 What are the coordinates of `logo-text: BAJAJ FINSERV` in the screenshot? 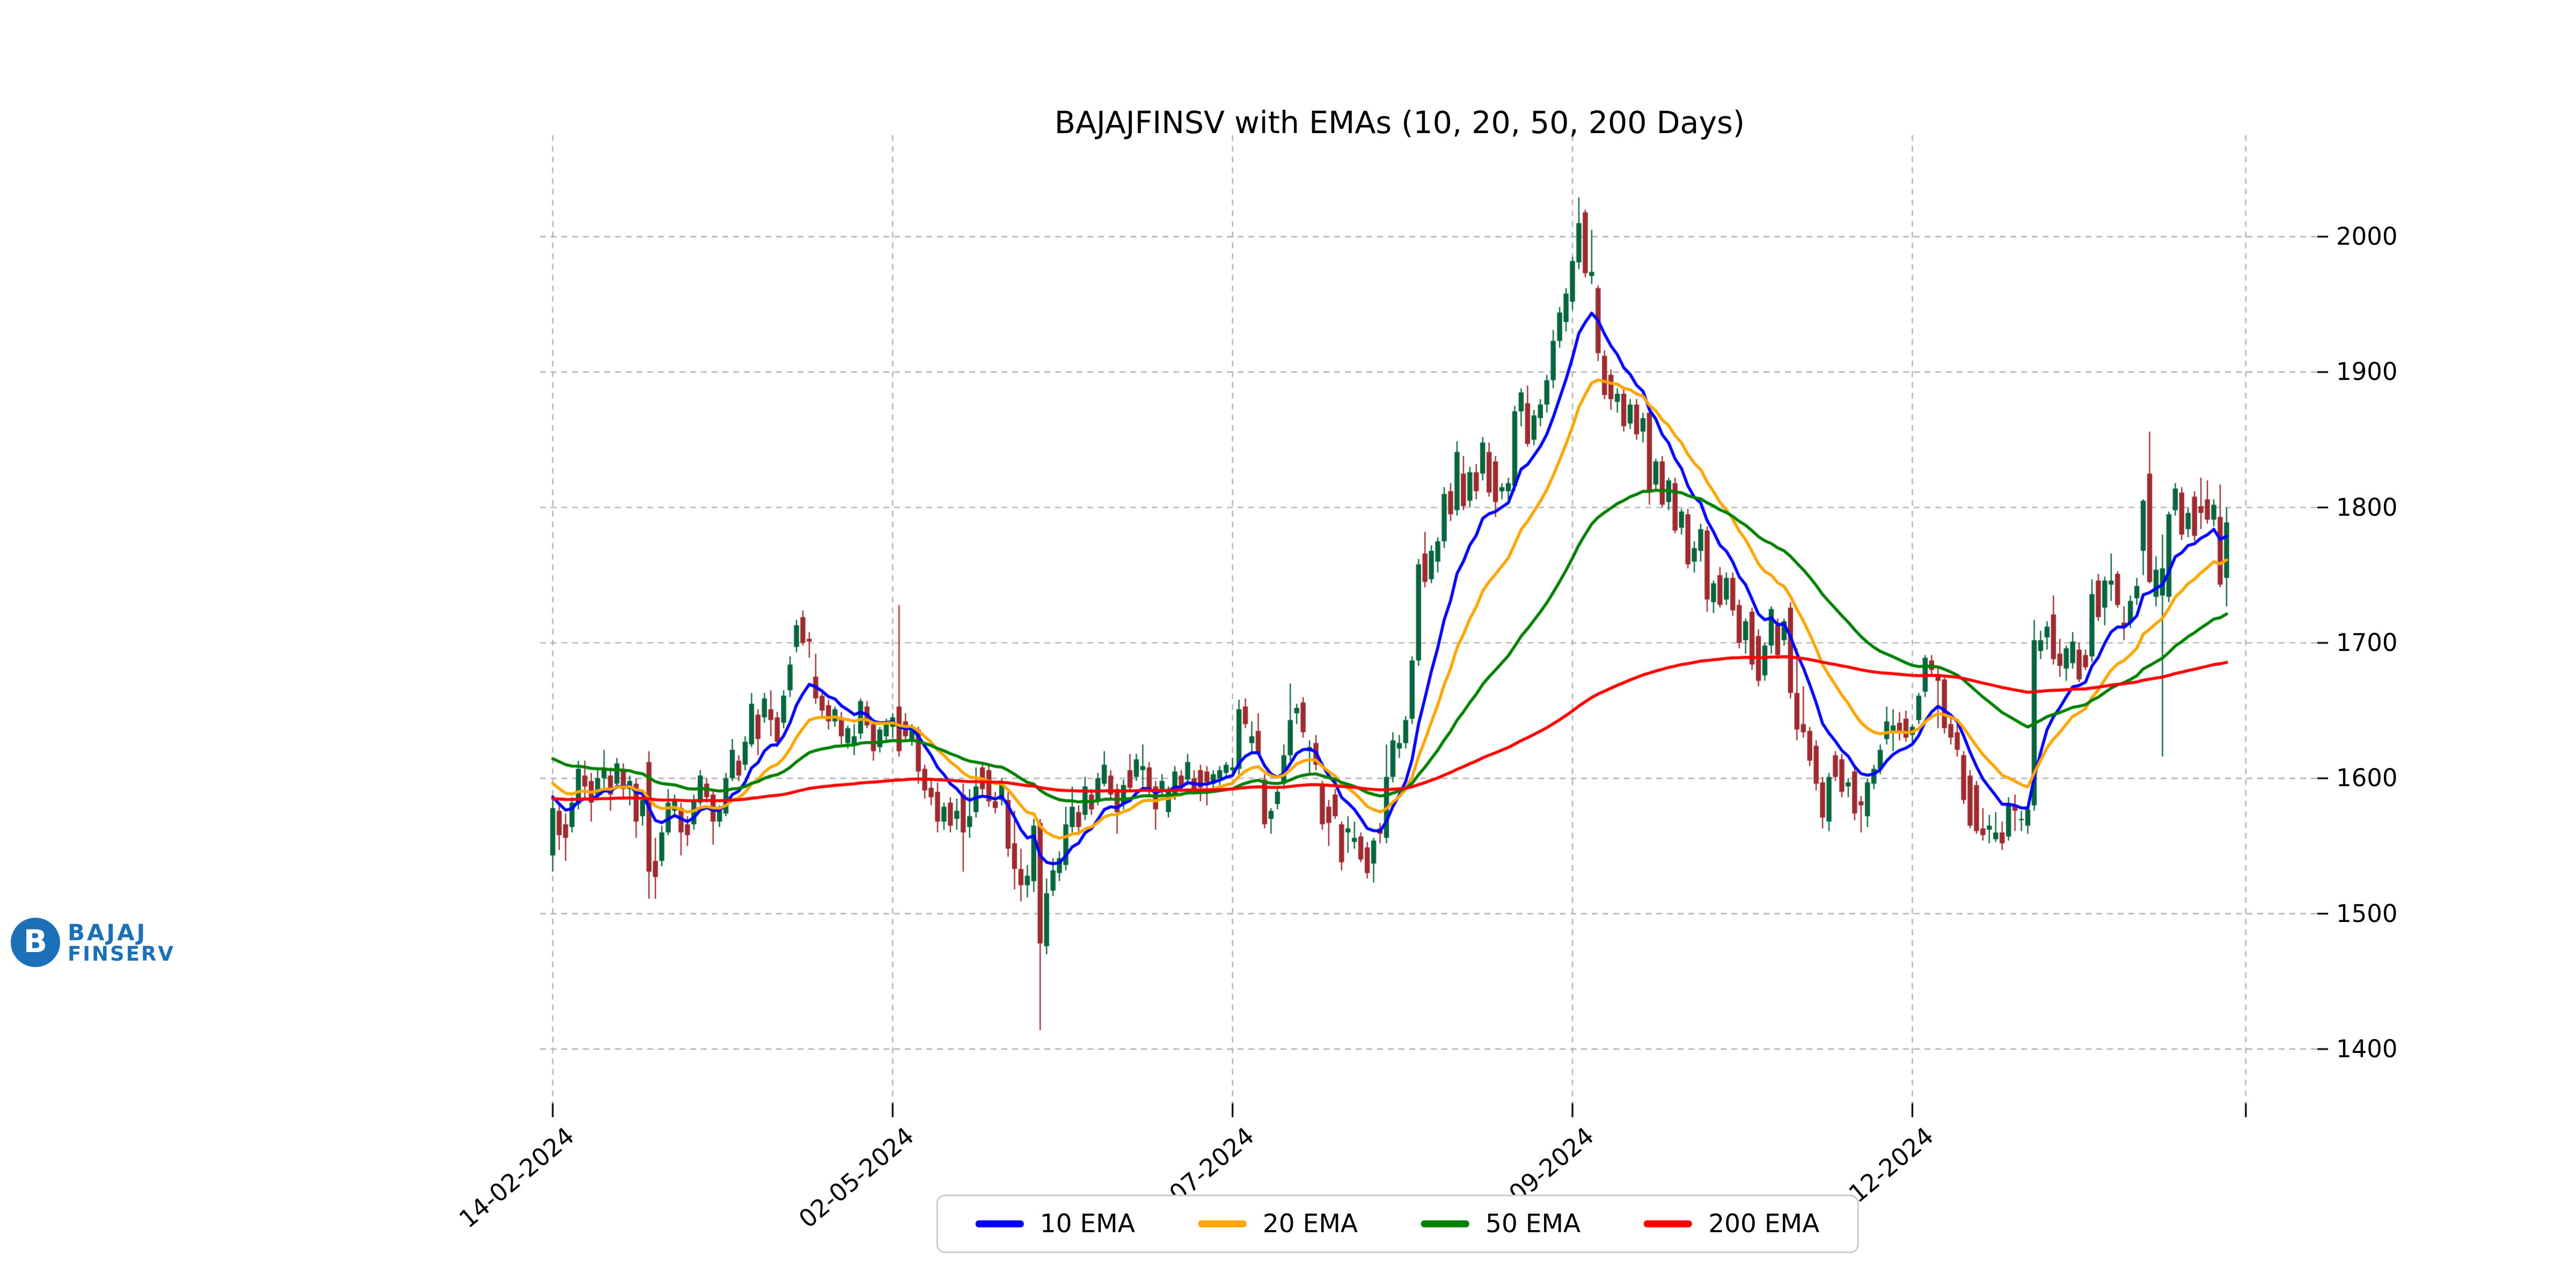 It's located at (121, 942).